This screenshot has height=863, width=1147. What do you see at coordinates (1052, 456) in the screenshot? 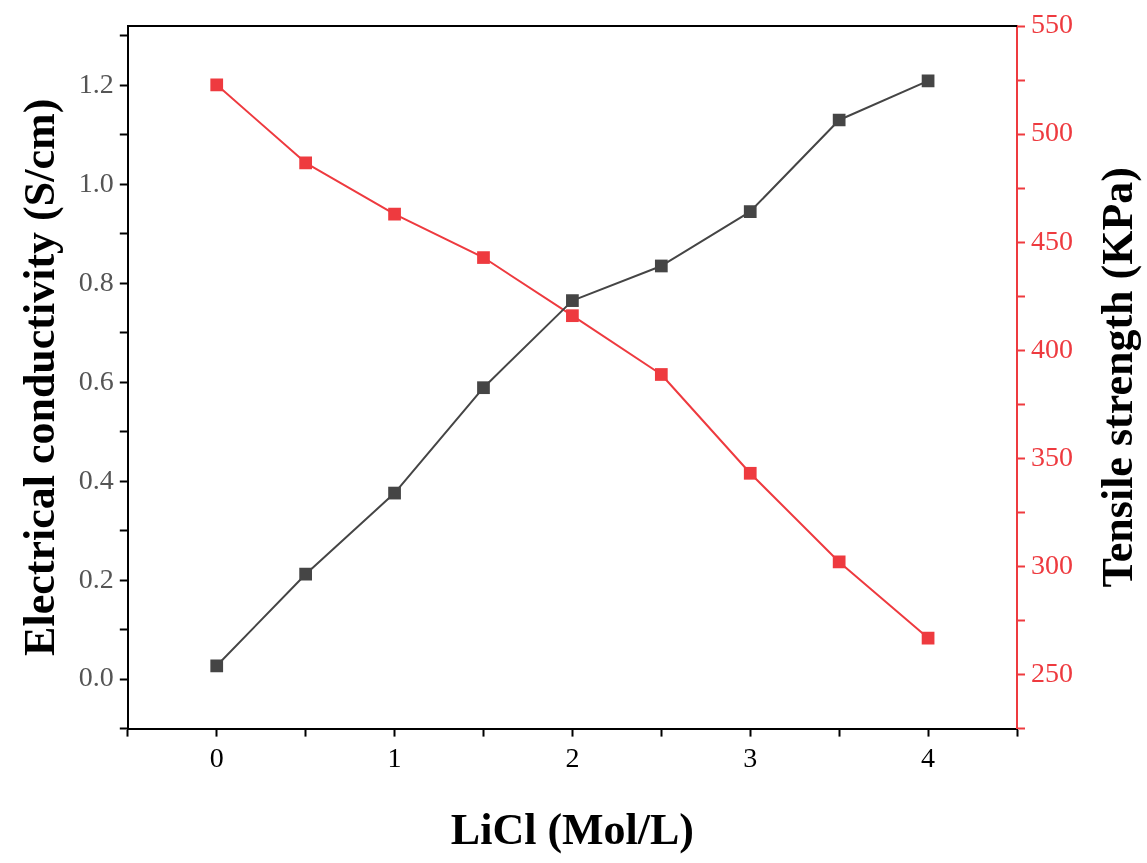
I see `y2-tick-label: 350` at bounding box center [1052, 456].